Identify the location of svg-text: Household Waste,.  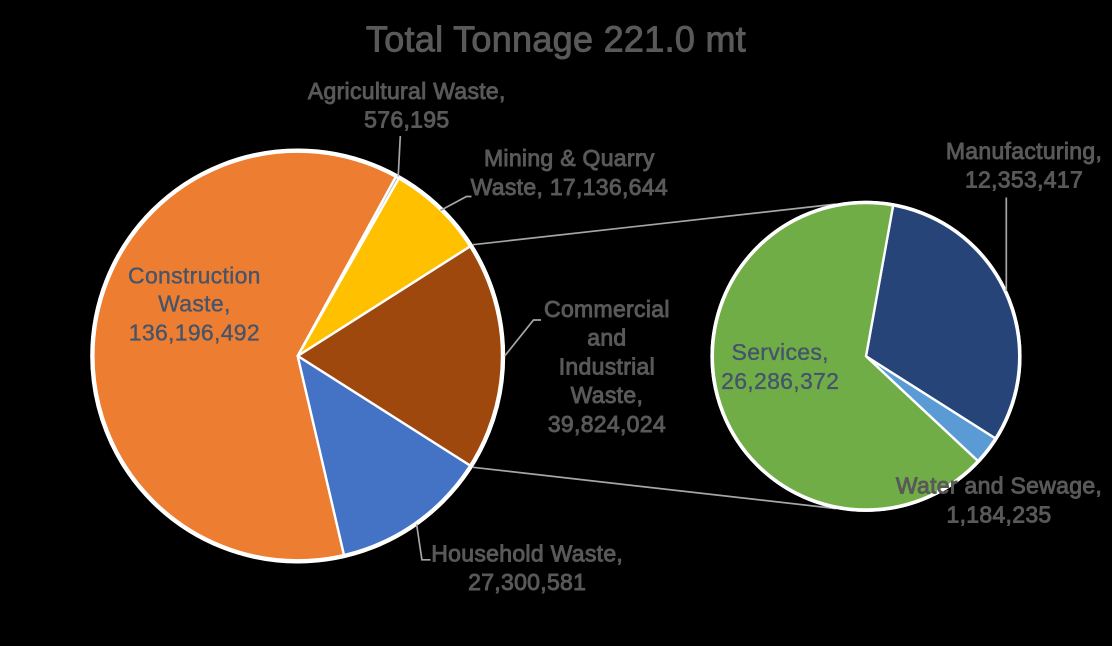
(527, 554).